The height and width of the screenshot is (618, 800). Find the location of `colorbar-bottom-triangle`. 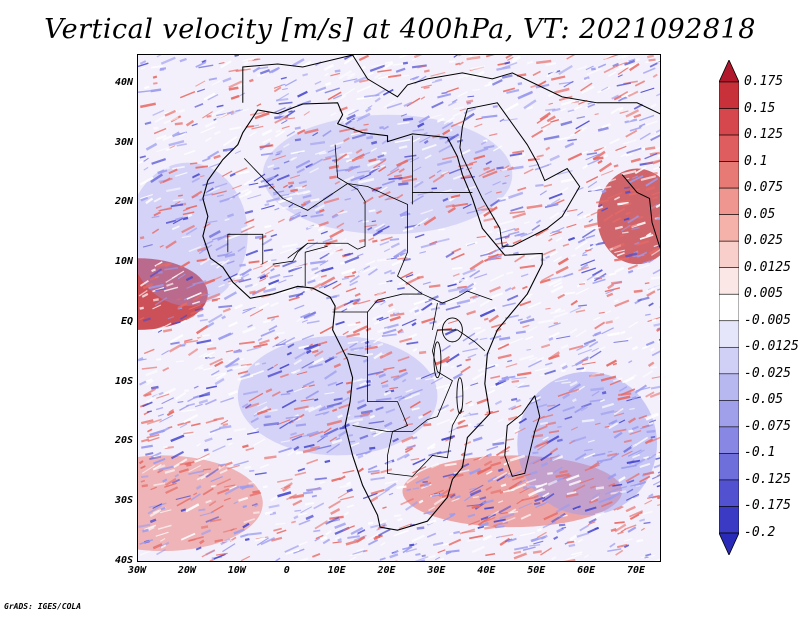

colorbar-bottom-triangle is located at coordinates (729, 543).